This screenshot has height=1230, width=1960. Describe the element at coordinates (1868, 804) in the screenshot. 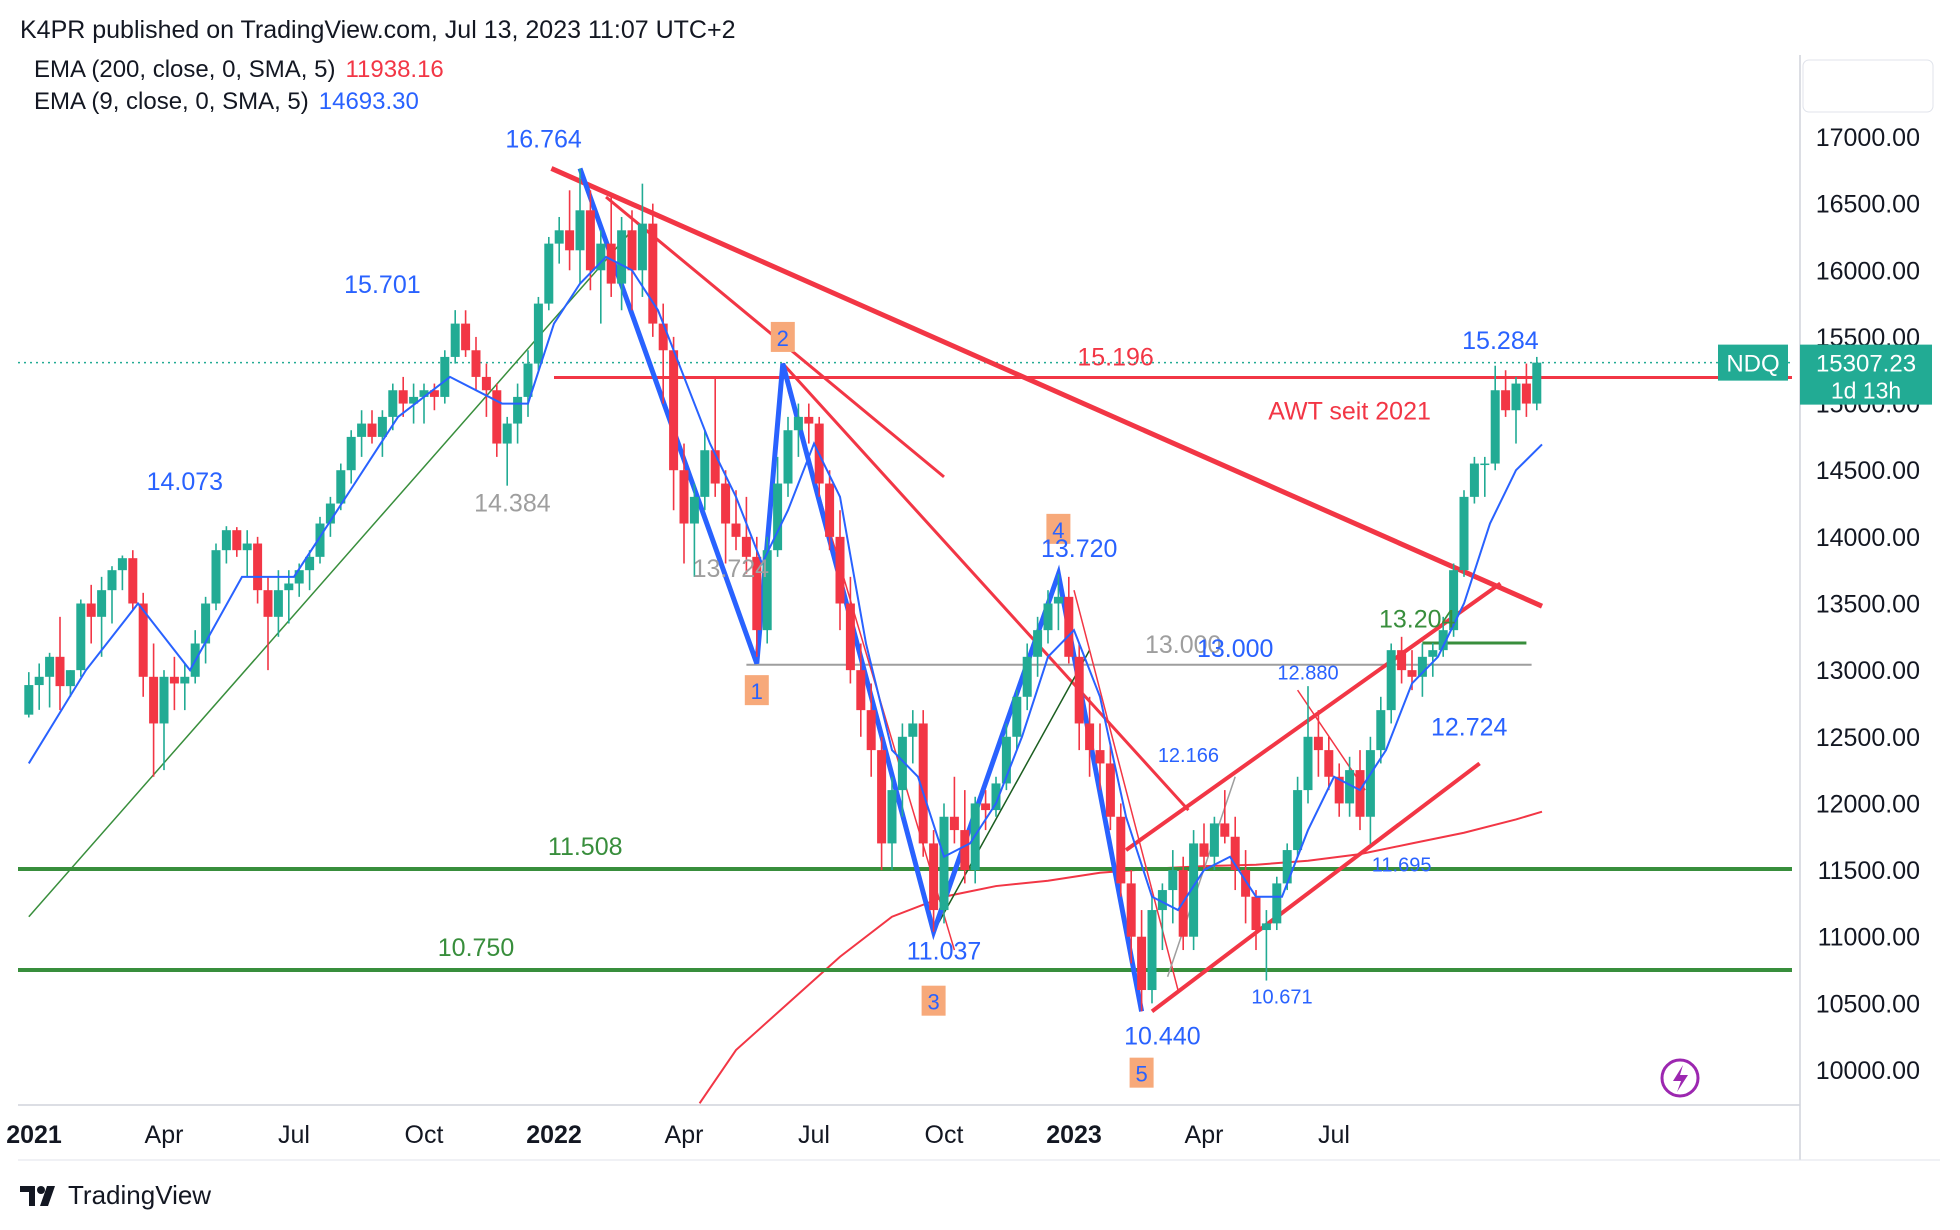

I see `y-tick-label: 12000.00` at that location.